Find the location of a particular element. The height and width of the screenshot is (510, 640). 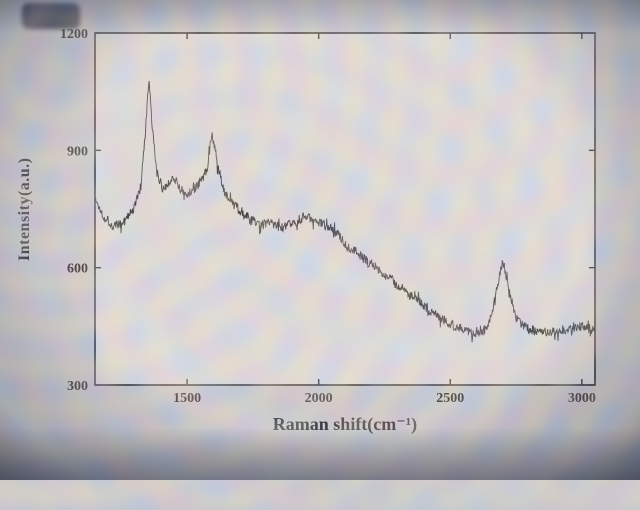

x-tick-label: 2500 is located at coordinates (450, 398).